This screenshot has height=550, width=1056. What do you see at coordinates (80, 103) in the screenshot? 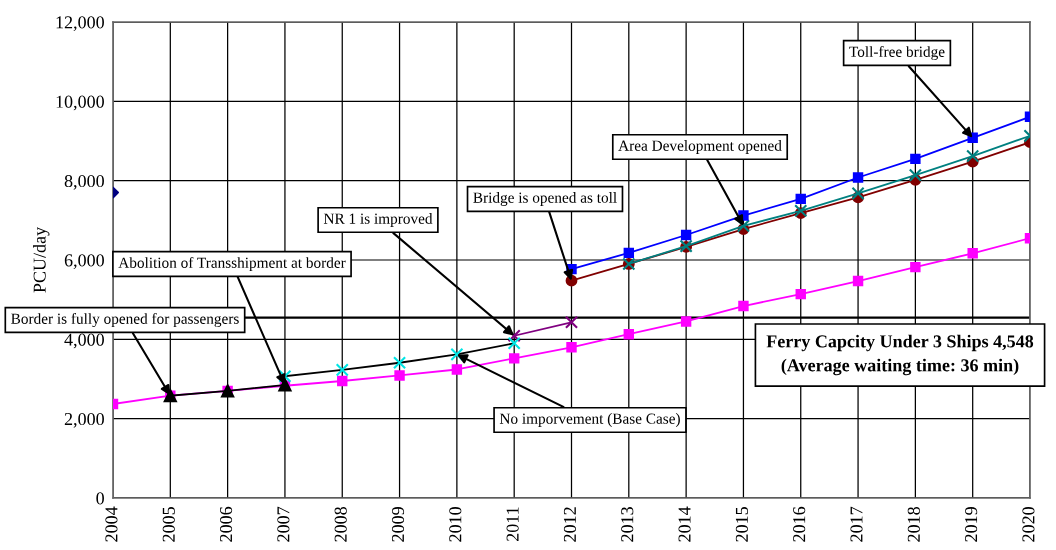
I see `y-tick-label: 10,000` at bounding box center [80, 103].